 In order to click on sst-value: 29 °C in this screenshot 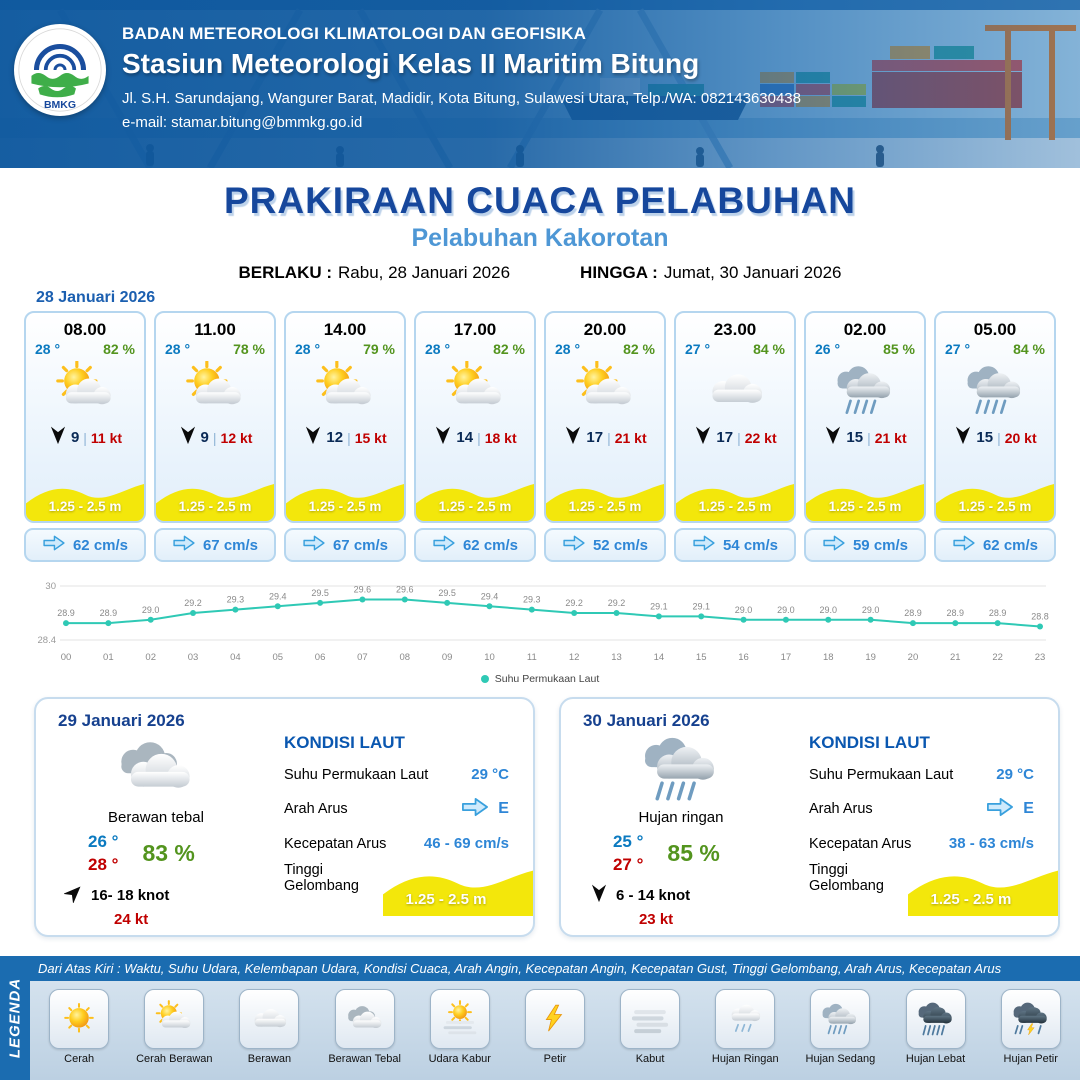, I will do `click(1015, 774)`.